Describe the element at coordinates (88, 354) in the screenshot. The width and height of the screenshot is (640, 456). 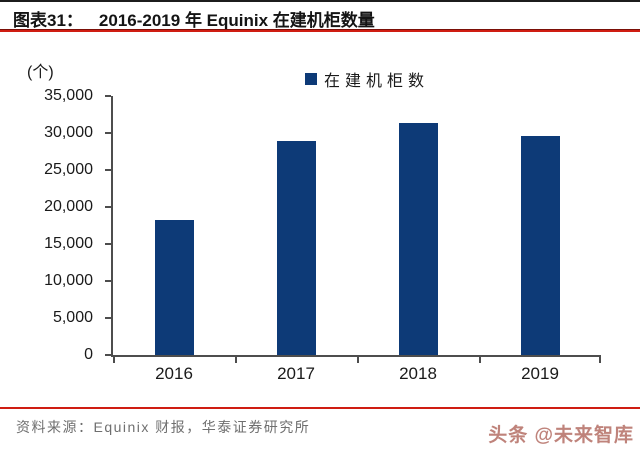
I see `y-tick-label: 0` at that location.